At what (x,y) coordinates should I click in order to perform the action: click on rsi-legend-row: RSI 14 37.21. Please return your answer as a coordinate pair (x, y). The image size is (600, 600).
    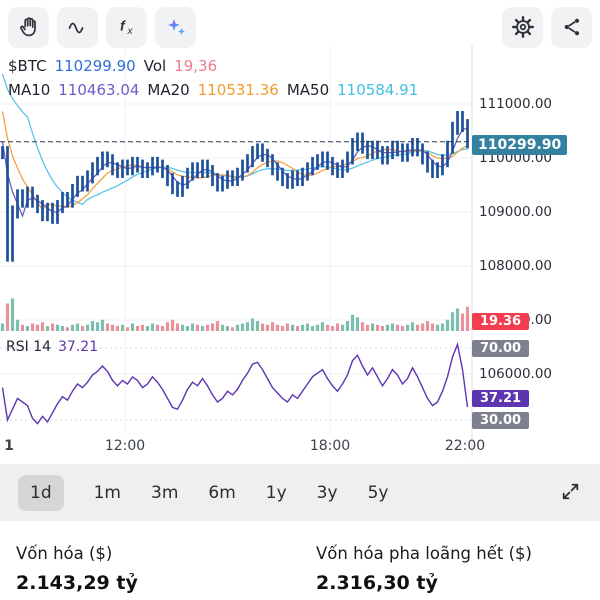
    Looking at the image, I should click on (52, 347).